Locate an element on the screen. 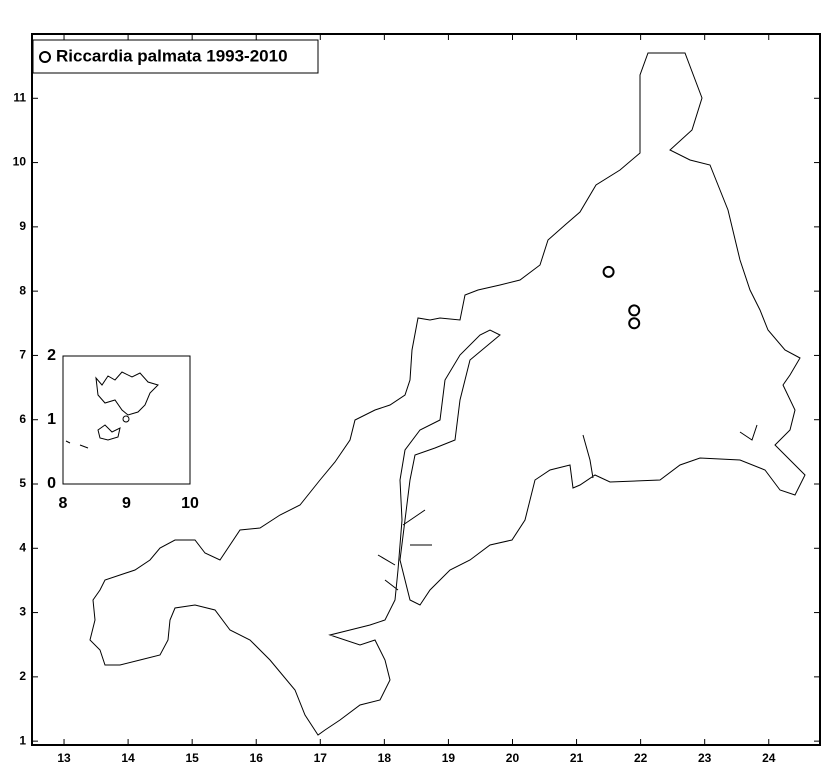 The width and height of the screenshot is (838, 768). y-tick-label: 9 is located at coordinates (22, 226).